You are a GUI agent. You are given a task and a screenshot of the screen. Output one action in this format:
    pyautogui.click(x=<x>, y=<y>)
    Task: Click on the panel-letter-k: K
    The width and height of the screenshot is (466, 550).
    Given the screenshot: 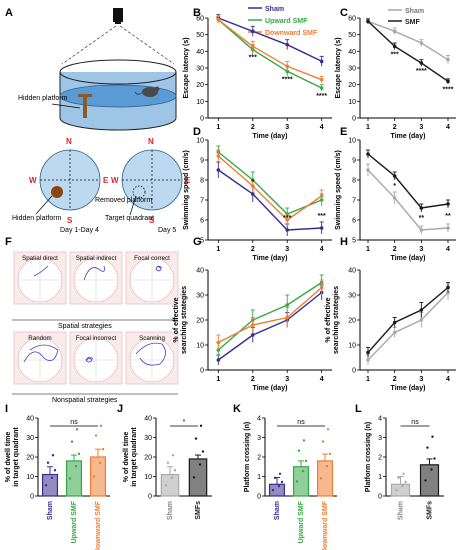 What is the action you would take?
    pyautogui.click(x=237, y=409)
    